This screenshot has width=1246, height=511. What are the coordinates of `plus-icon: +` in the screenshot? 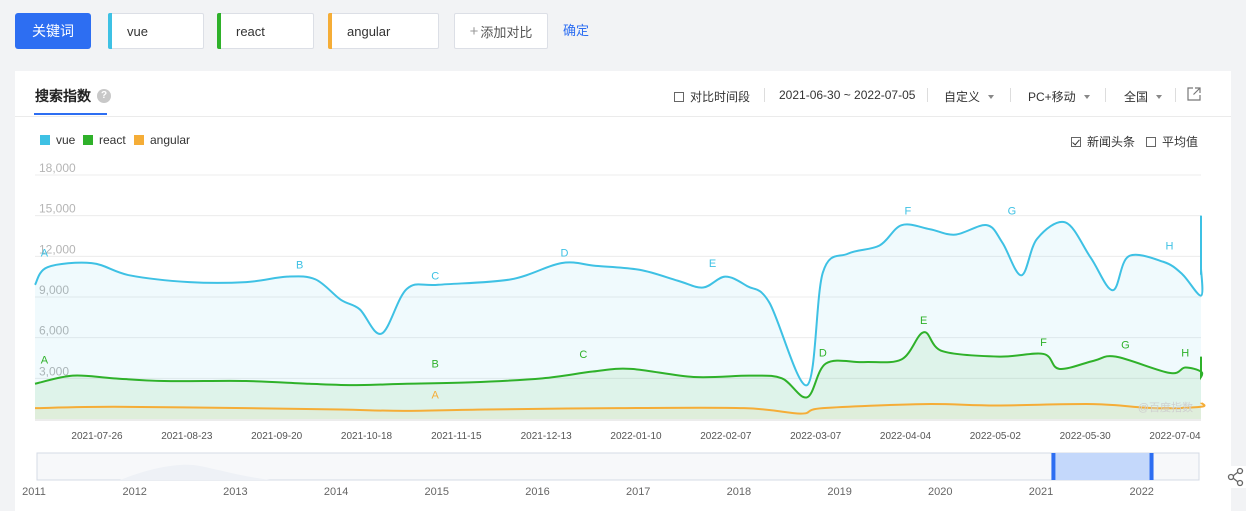 It's located at (474, 31).